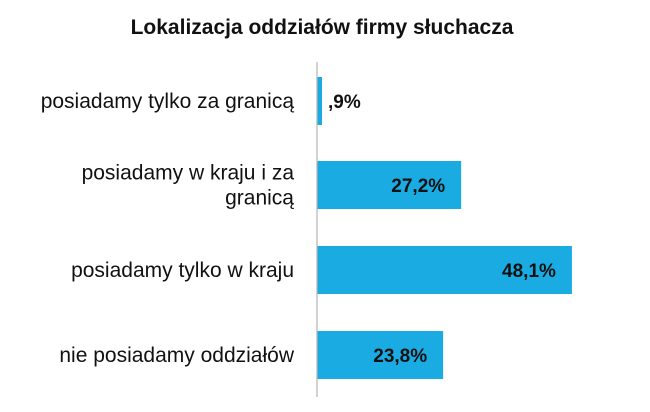  Describe the element at coordinates (259, 198) in the screenshot. I see `category-label: granicą` at that location.